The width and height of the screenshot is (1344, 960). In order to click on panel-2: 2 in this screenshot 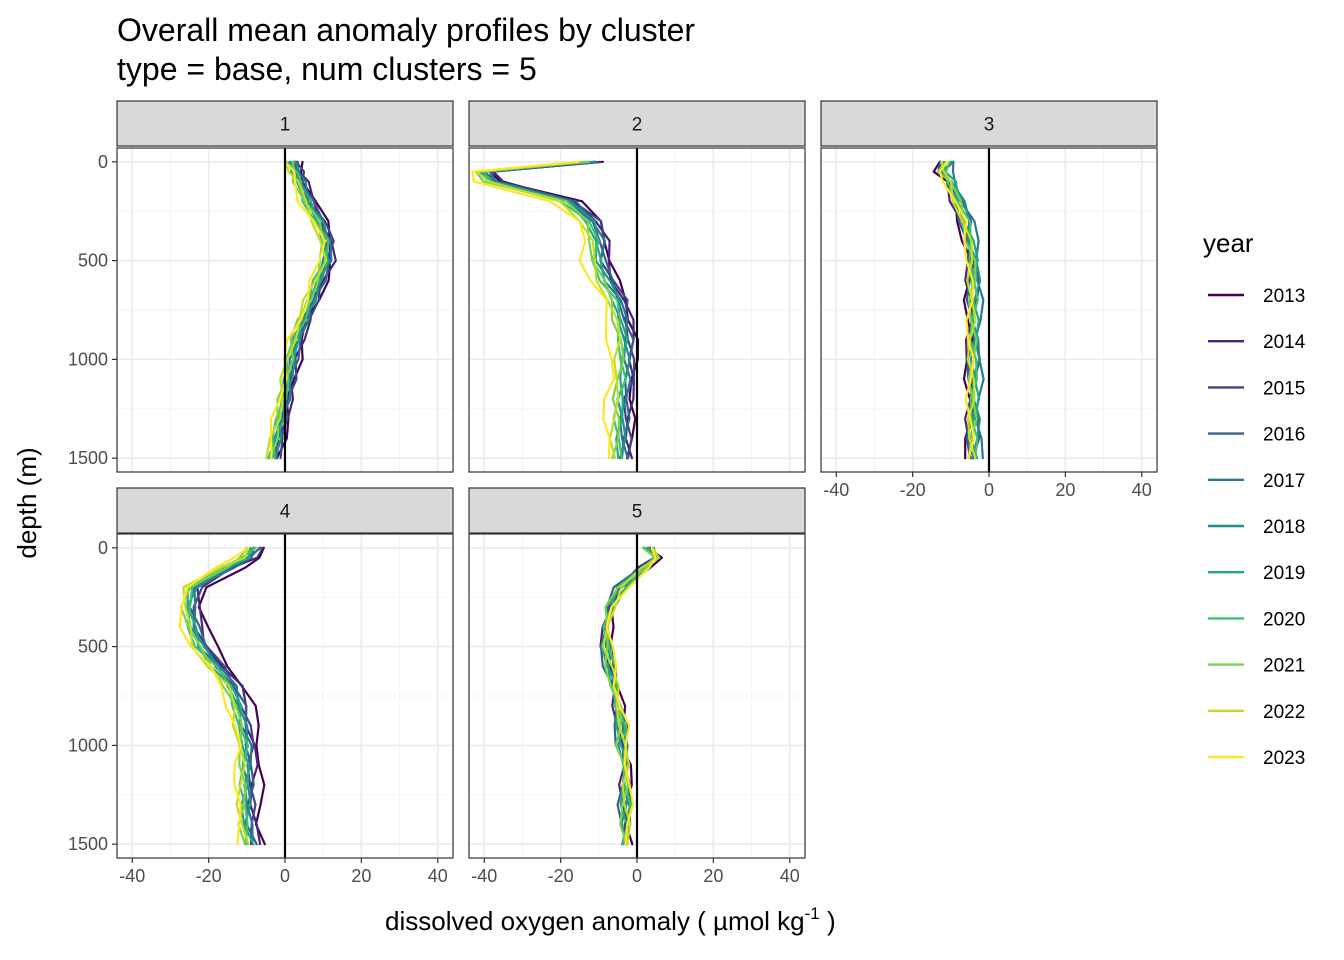, I will do `click(637, 286)`.